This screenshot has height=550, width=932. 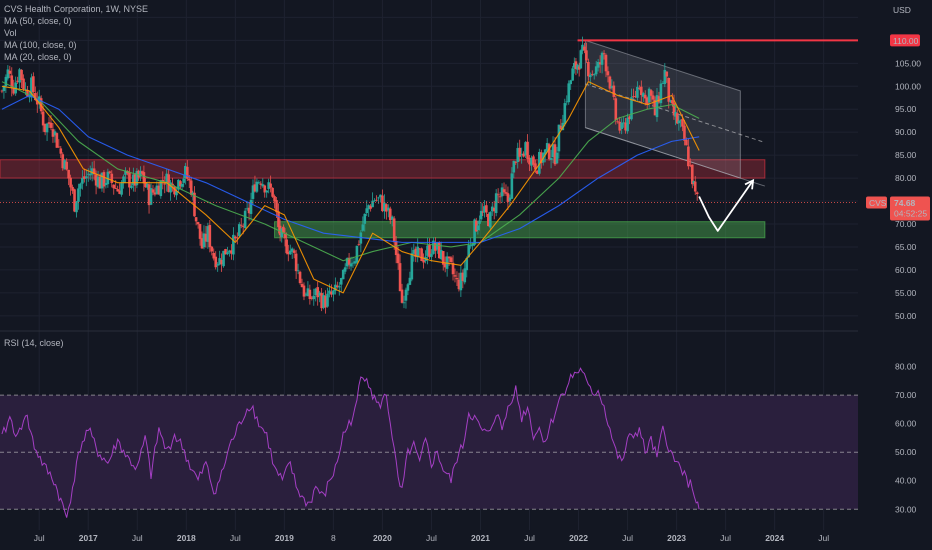 I want to click on price-tick-label: 85.00, so click(x=906, y=155).